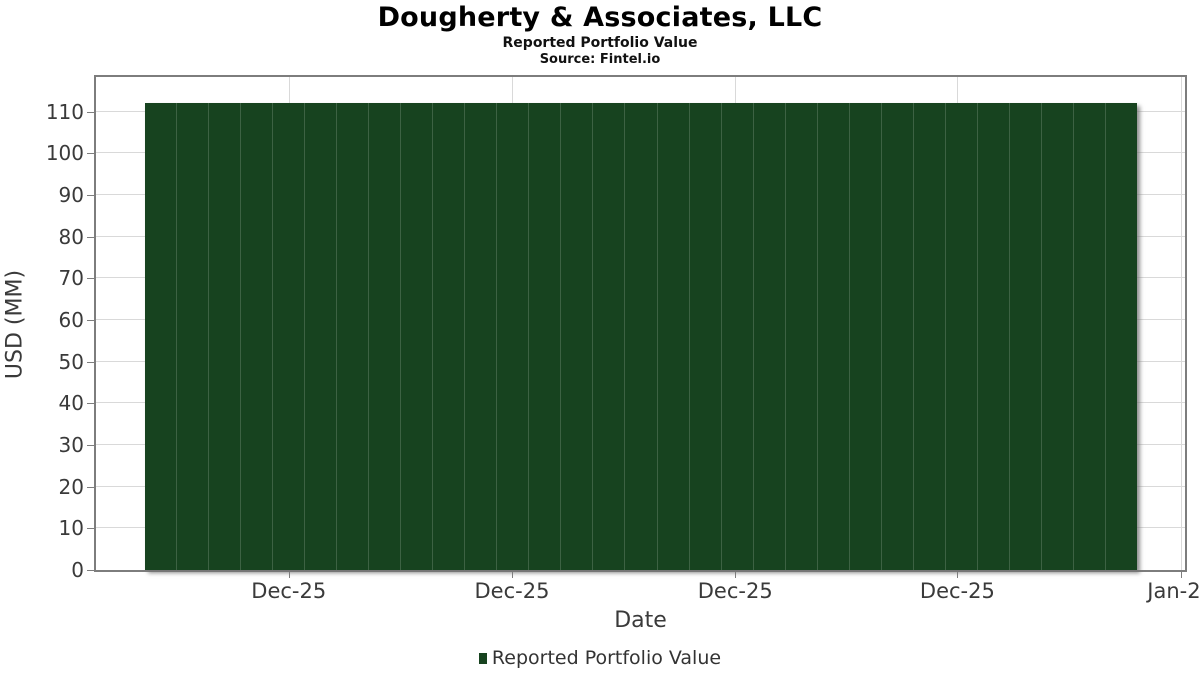  I want to click on legend: Reported Portfolio Value, so click(600, 658).